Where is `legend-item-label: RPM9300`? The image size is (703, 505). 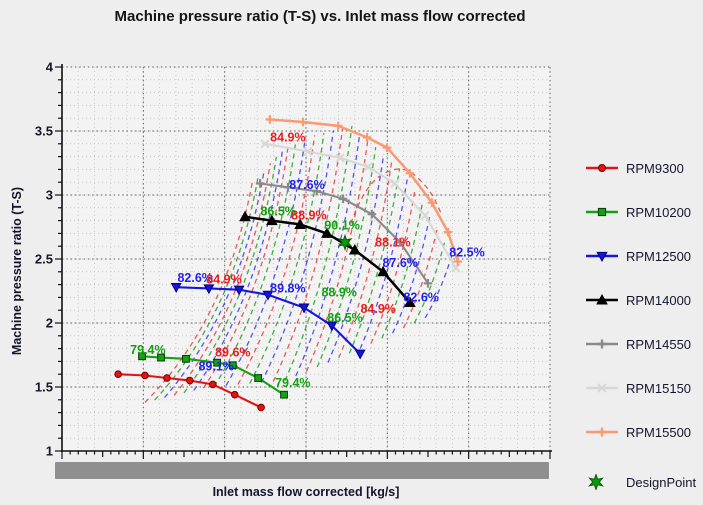
legend-item-label: RPM9300 is located at coordinates (655, 168).